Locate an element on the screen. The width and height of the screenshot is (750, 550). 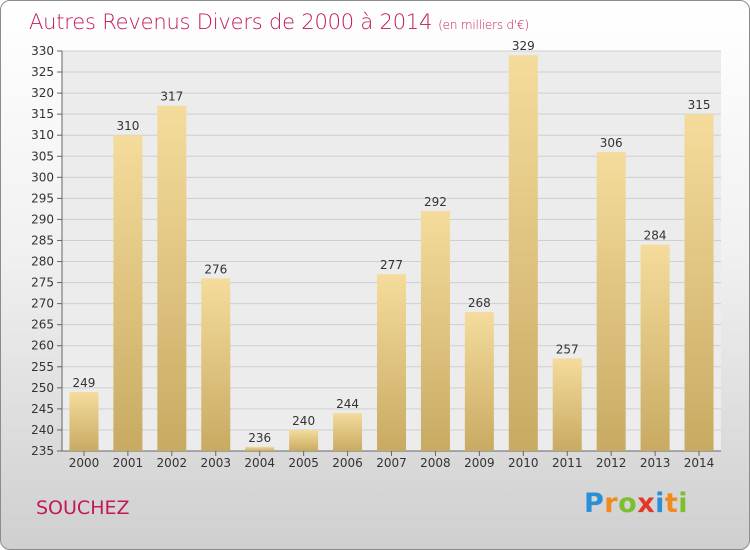
y-tick-label: 280 is located at coordinates (42, 262).